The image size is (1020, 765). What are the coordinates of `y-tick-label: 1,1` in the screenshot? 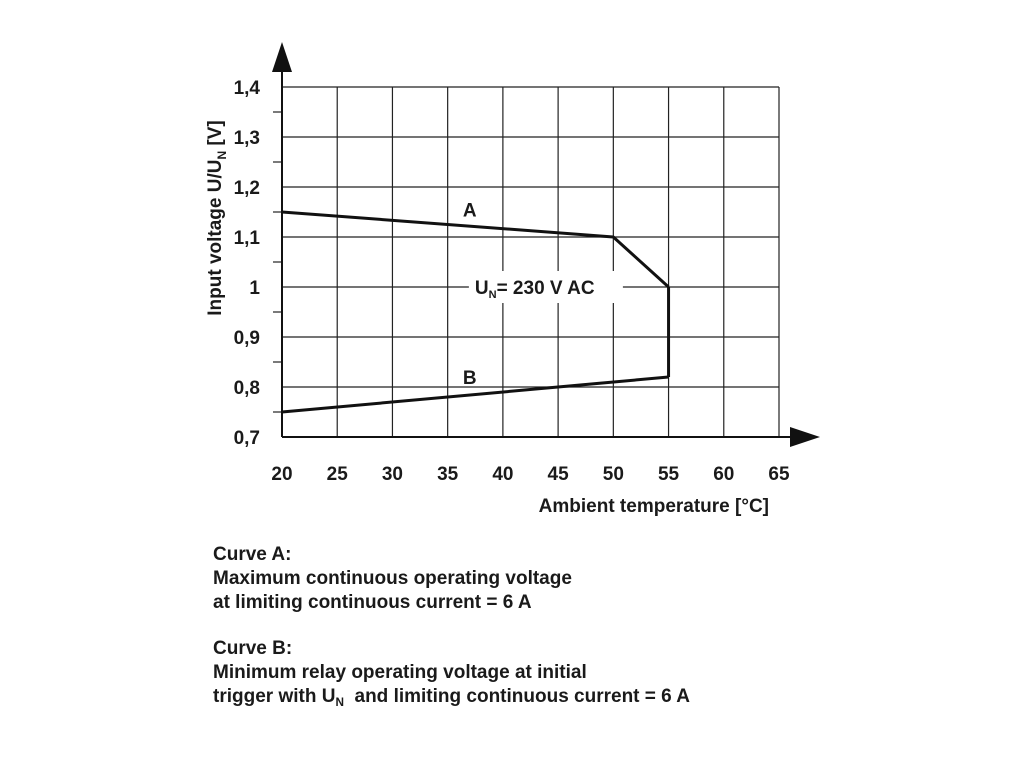 It's located at (247, 238).